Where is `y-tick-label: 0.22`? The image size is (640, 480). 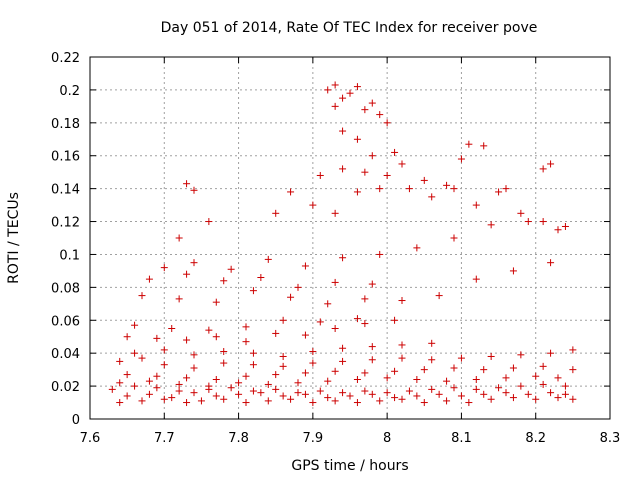 y-tick-label: 0.22 is located at coordinates (65, 58).